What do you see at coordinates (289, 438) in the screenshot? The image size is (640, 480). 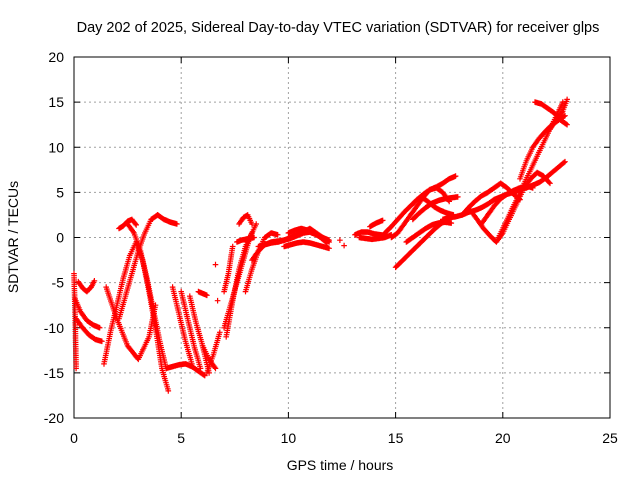 I see `x-tick-label: 10` at bounding box center [289, 438].